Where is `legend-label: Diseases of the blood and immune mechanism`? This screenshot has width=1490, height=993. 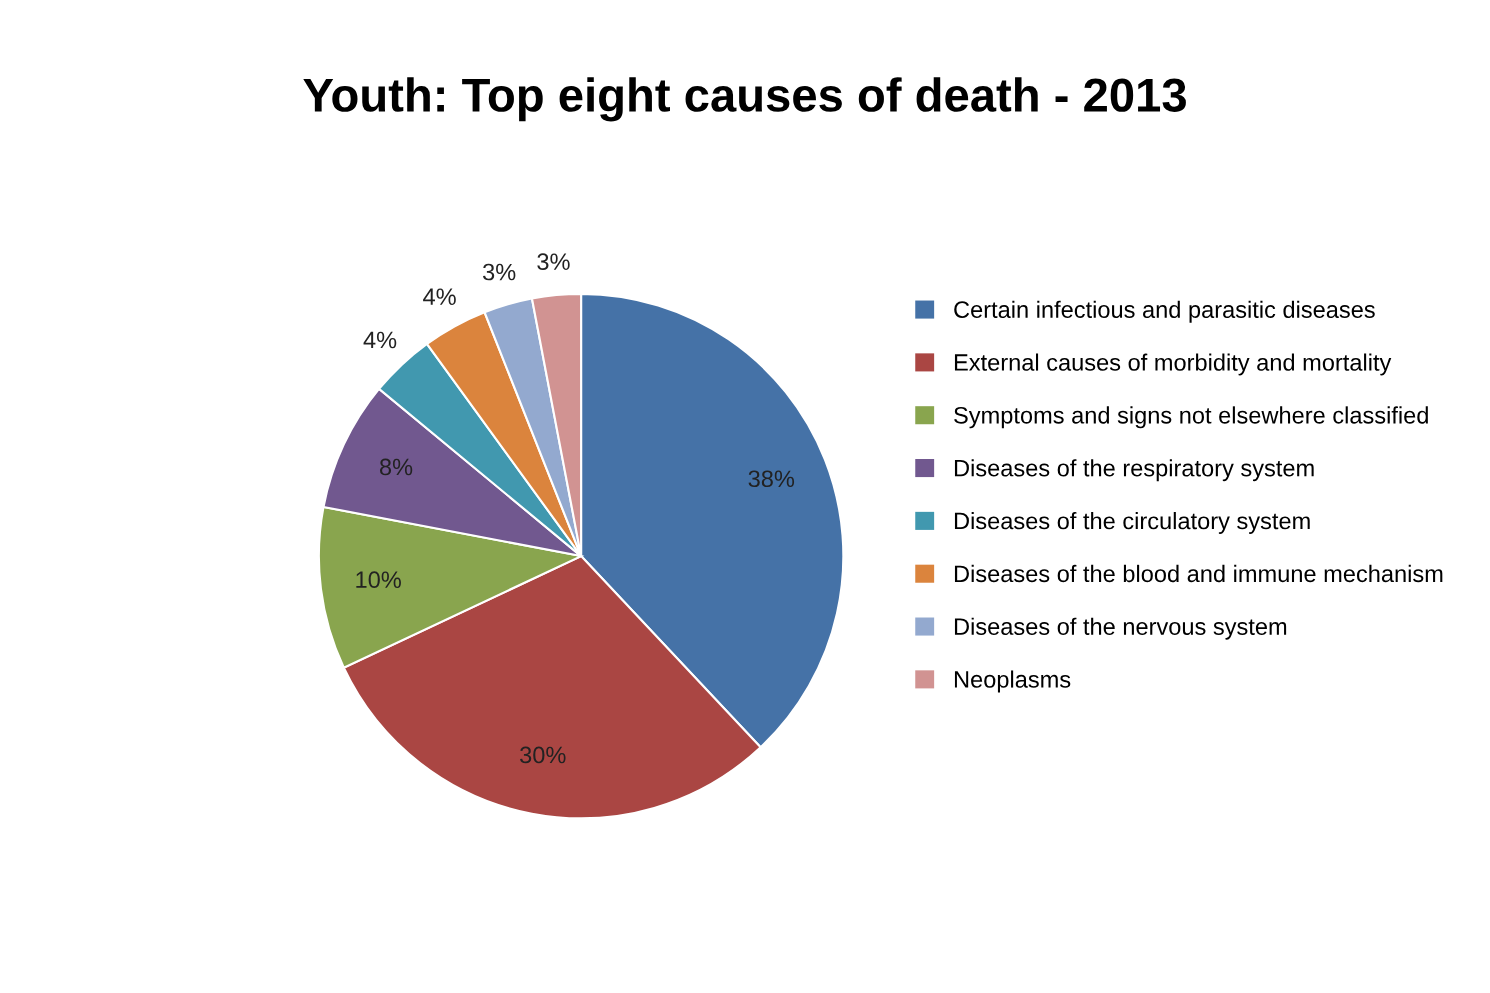
legend-label: Diseases of the blood and immune mechanism is located at coordinates (1198, 573).